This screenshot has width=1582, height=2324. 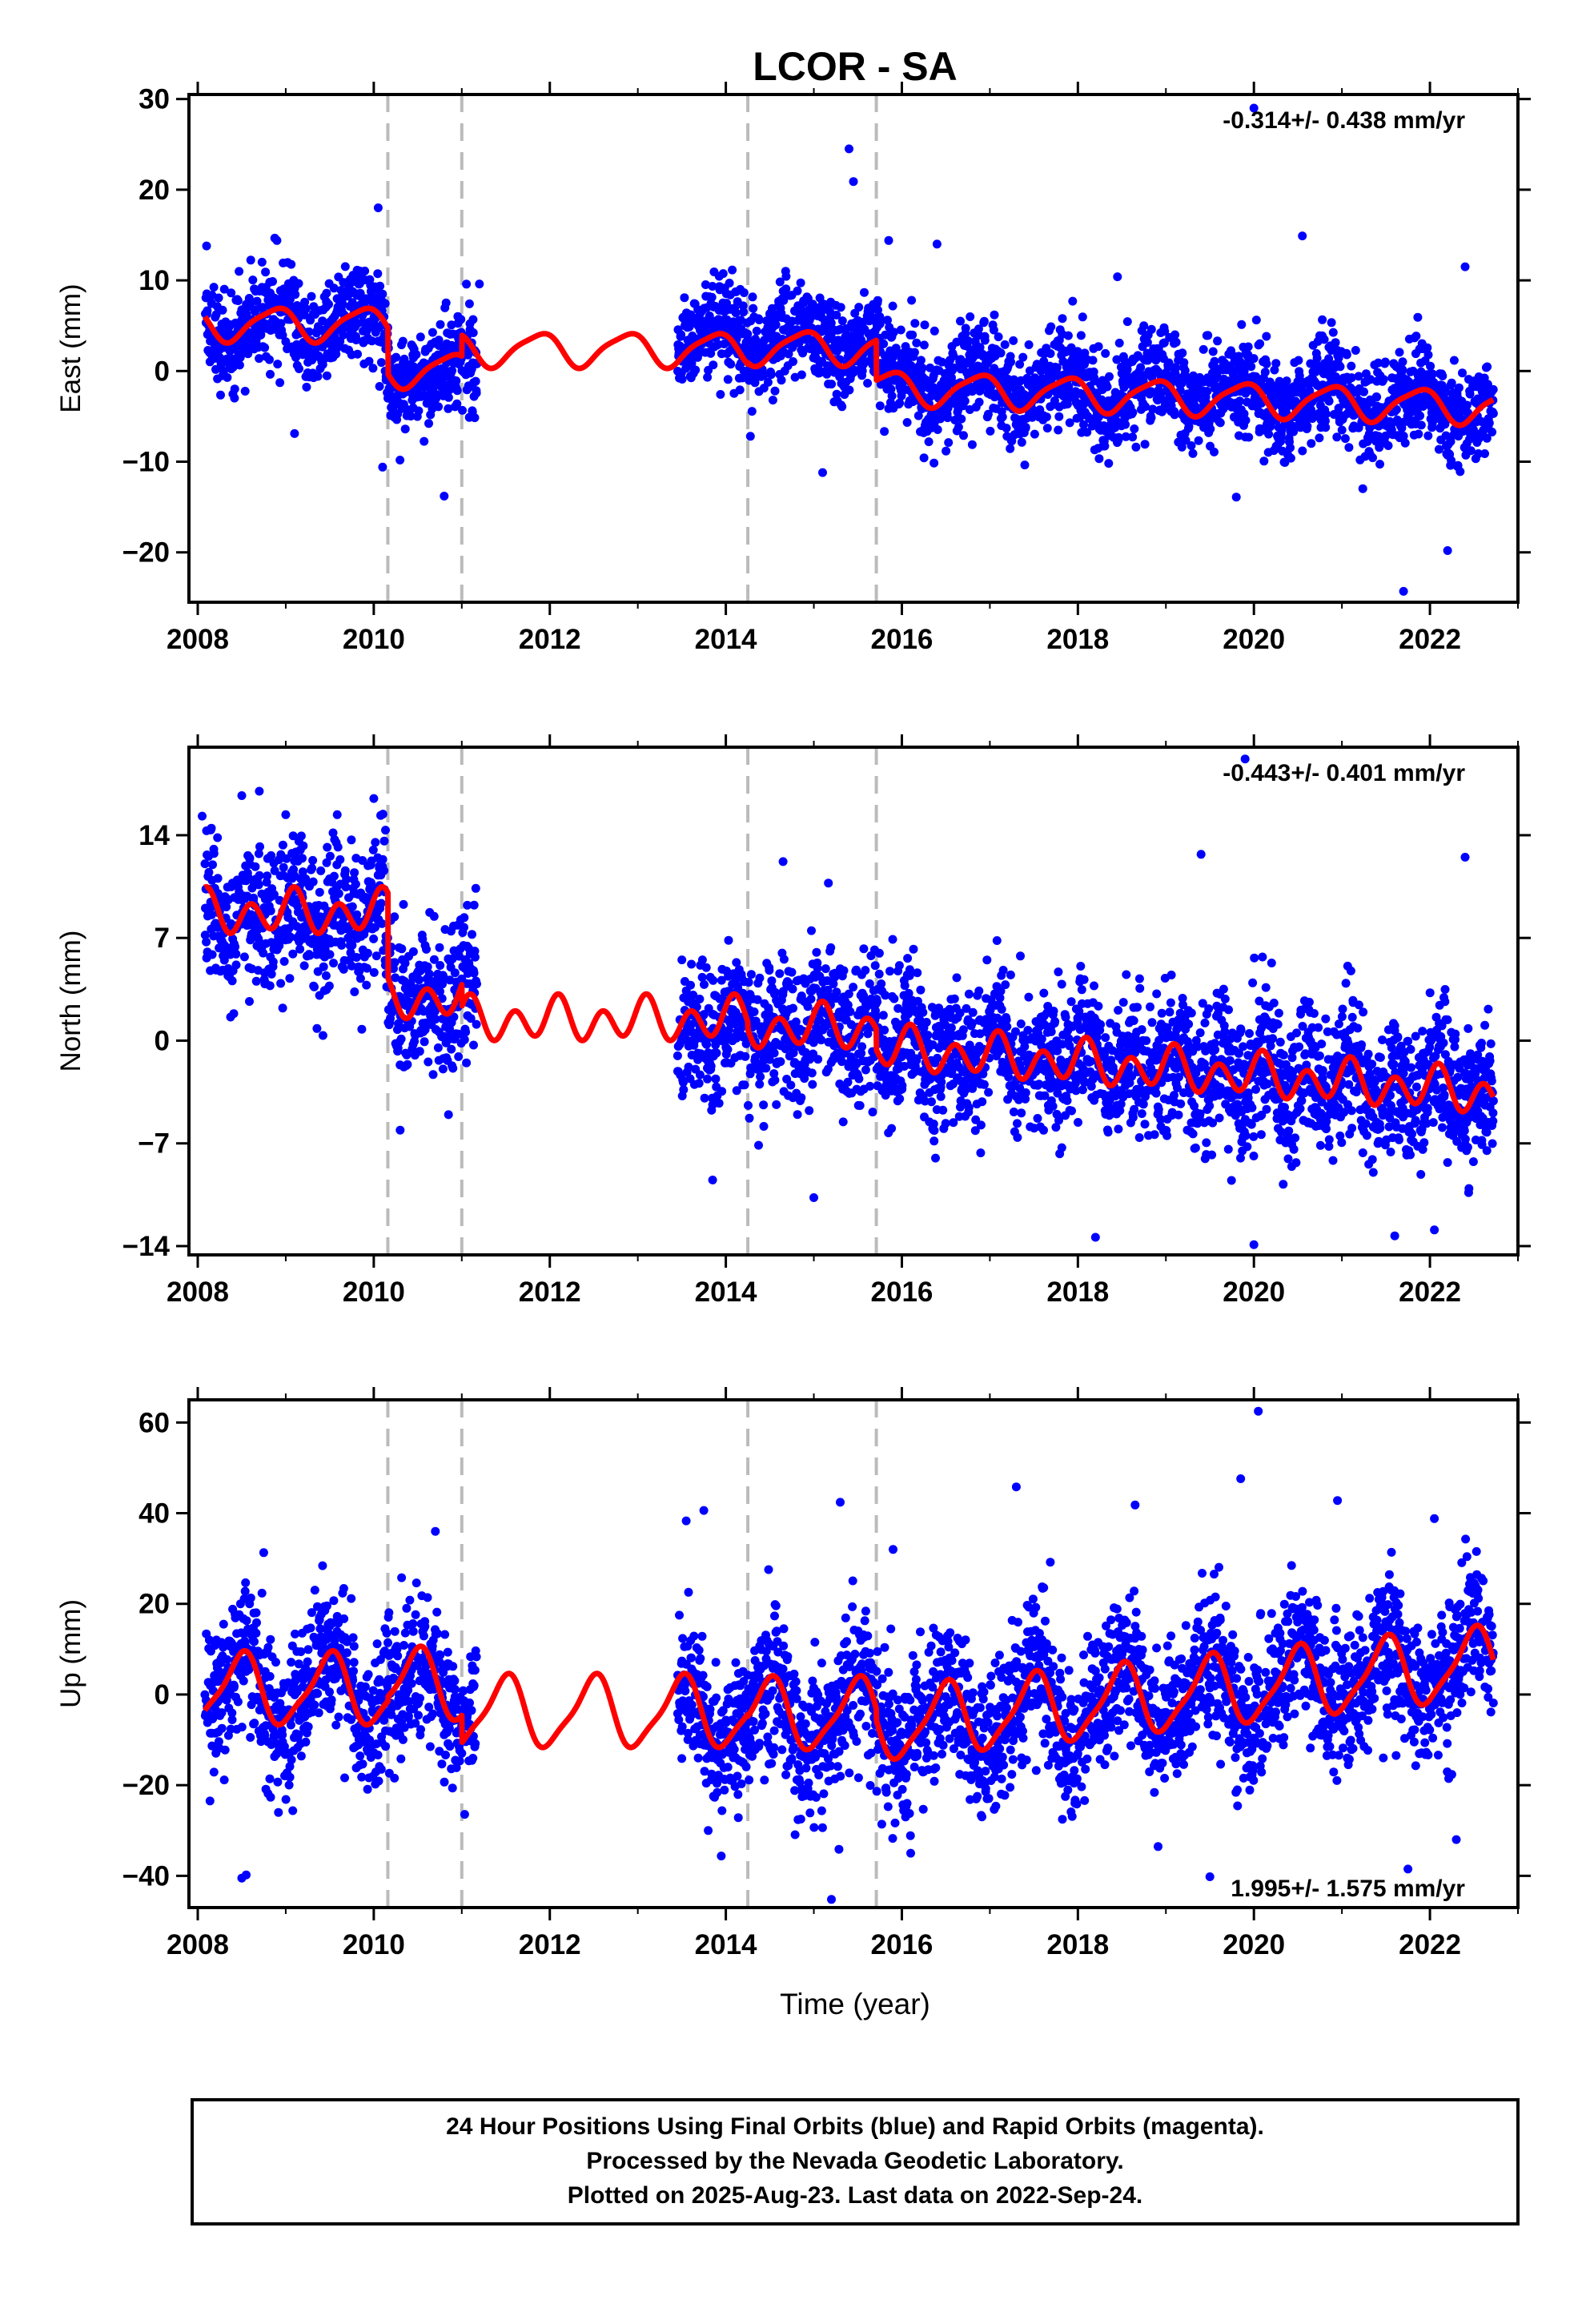 What do you see at coordinates (726, 639) in the screenshot?
I see `x-tick-label: 2014` at bounding box center [726, 639].